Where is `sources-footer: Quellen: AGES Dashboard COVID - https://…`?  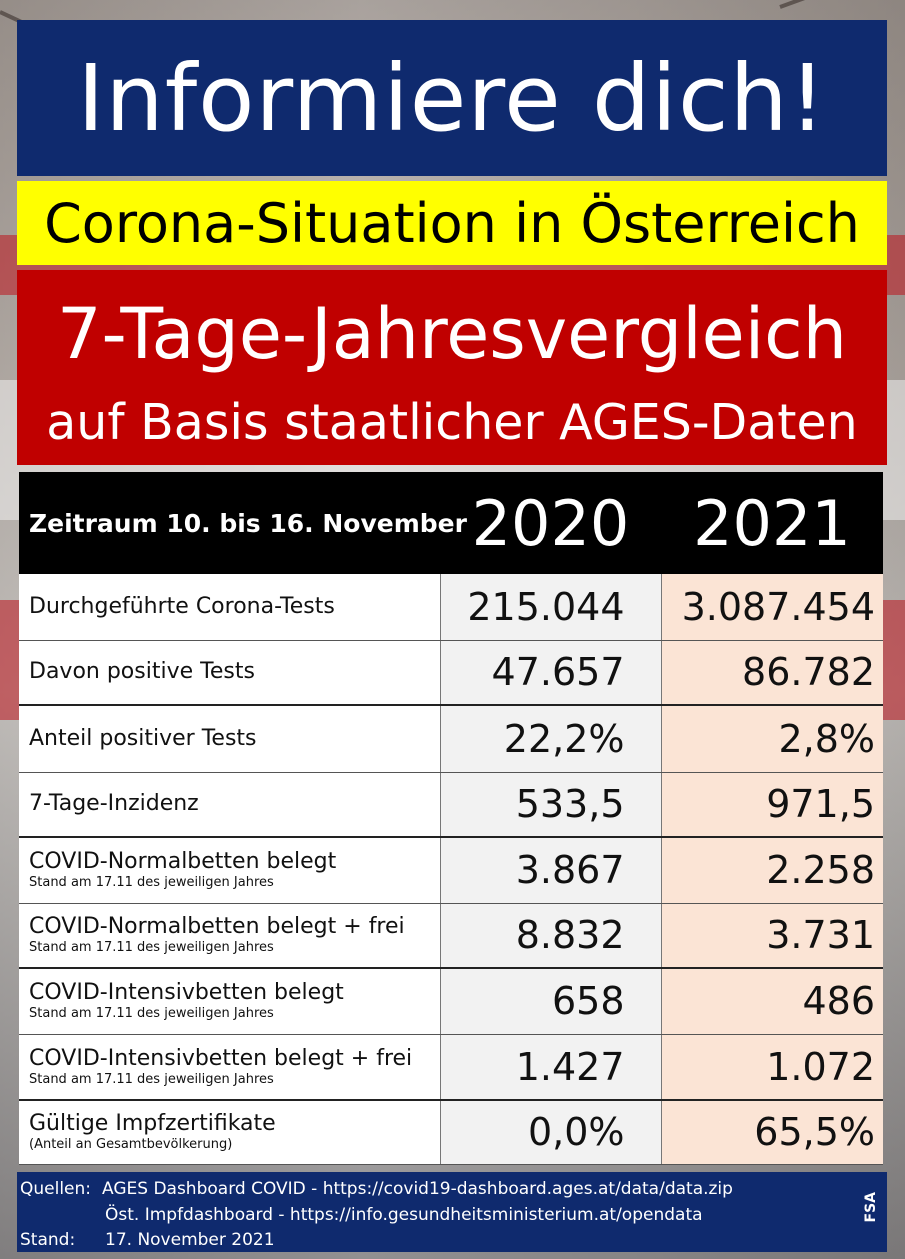
sources-footer: Quellen: AGES Dashboard COVID - https://… is located at coordinates (452, 1212).